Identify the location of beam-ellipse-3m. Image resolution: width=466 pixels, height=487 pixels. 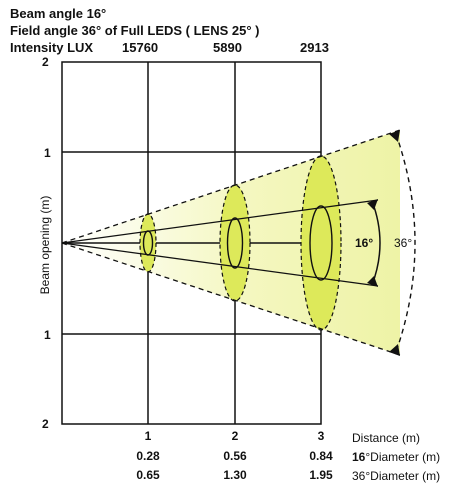
(321, 243).